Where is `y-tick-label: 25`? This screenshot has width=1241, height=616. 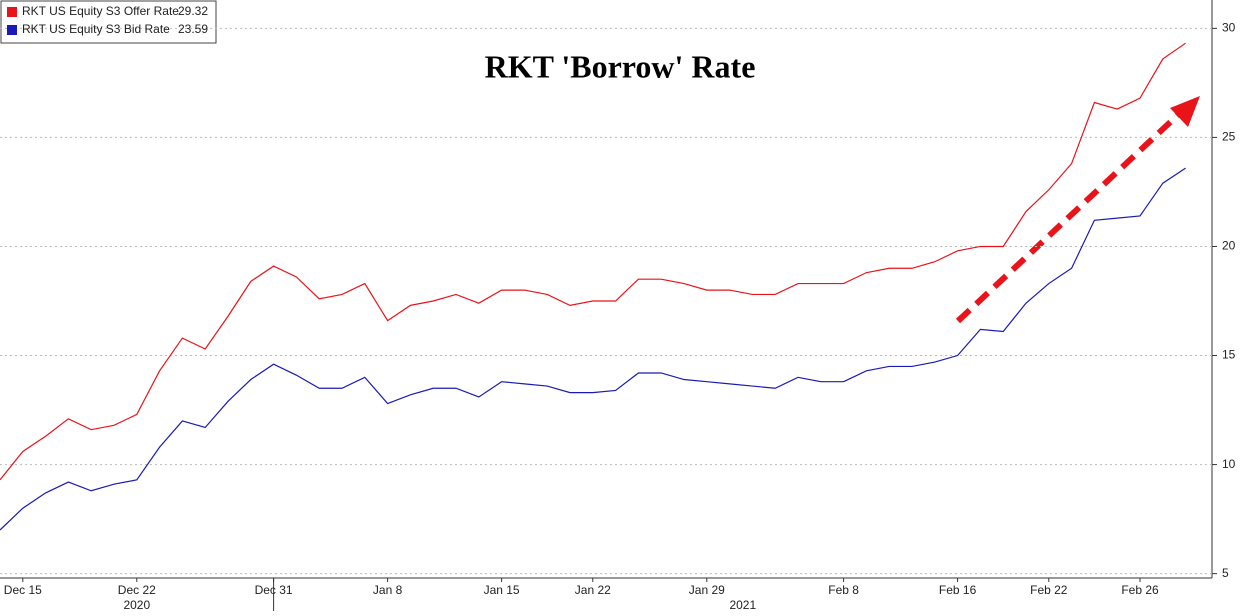
y-tick-label: 25 is located at coordinates (1229, 137).